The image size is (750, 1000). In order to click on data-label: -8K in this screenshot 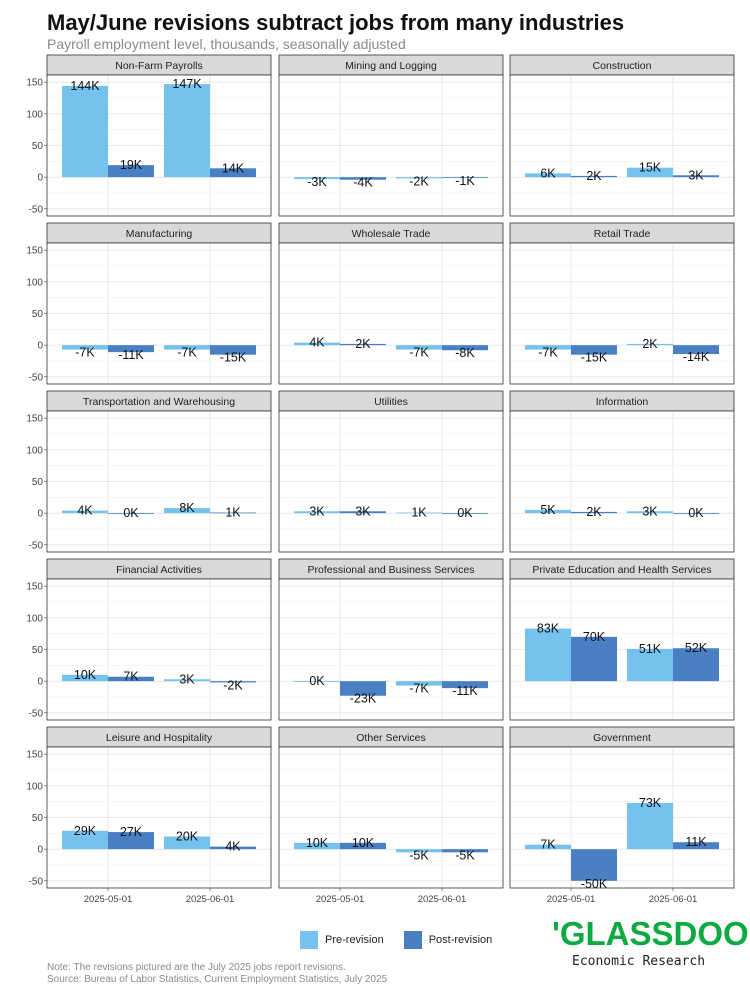, I will do `click(465, 353)`.